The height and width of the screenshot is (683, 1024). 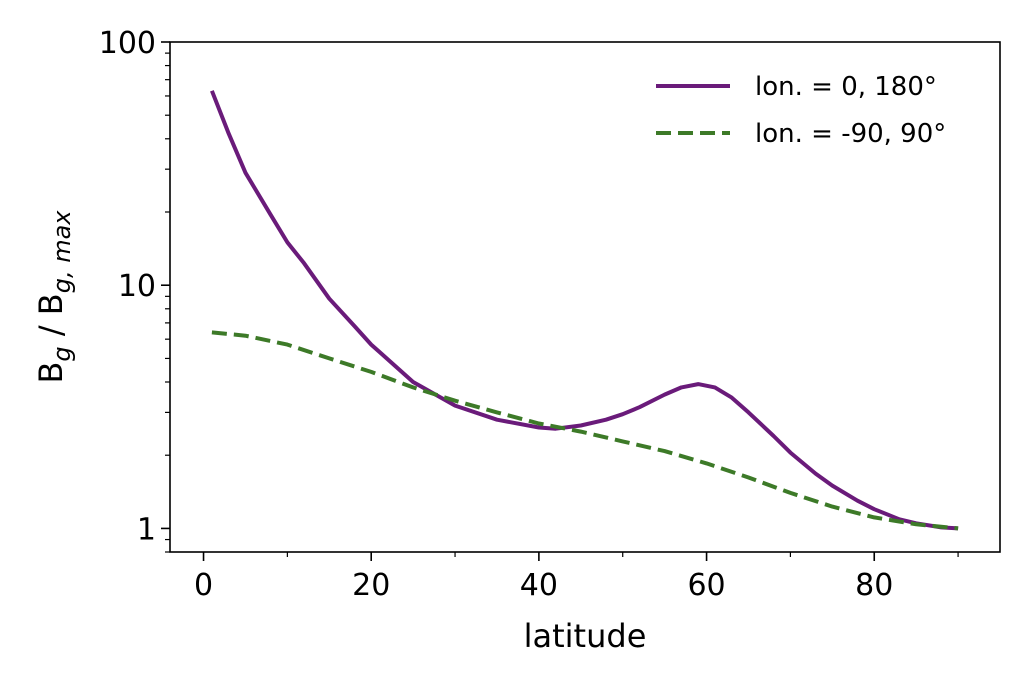 I want to click on y-axis-label-sub1: g, so click(x=62, y=353).